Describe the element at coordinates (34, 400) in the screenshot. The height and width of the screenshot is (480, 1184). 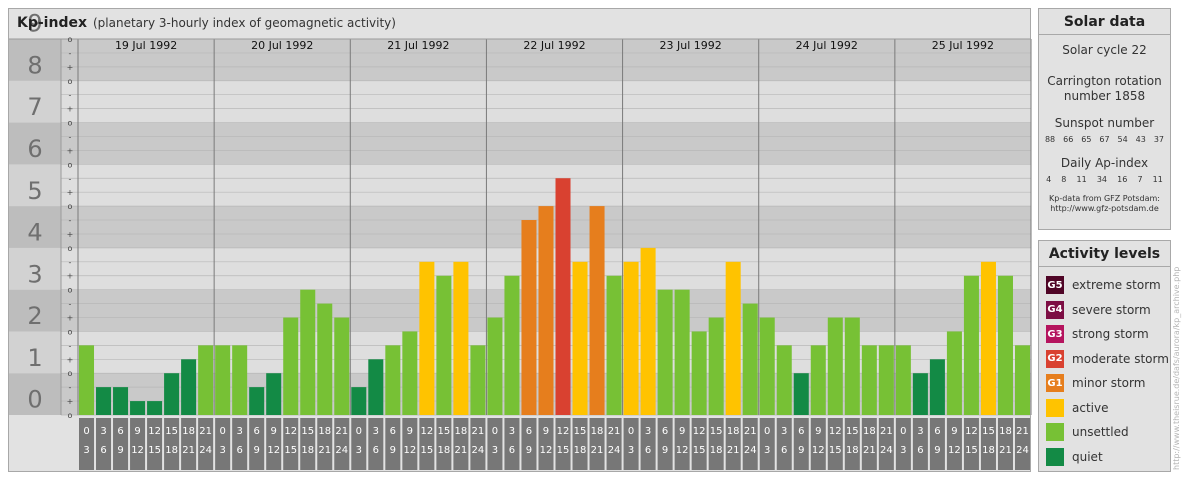
I see `y-tick-label: 0` at that location.